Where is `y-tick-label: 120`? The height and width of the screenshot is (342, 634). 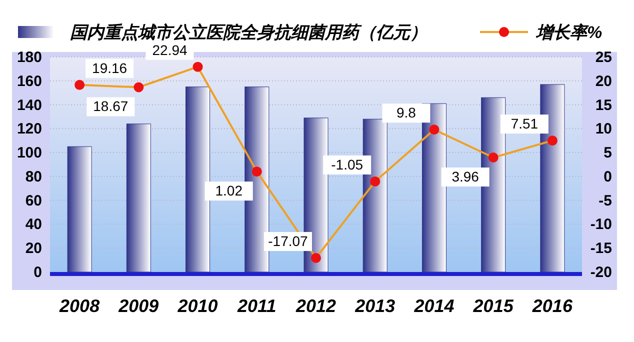
y-tick-label: 120 is located at coordinates (29, 129).